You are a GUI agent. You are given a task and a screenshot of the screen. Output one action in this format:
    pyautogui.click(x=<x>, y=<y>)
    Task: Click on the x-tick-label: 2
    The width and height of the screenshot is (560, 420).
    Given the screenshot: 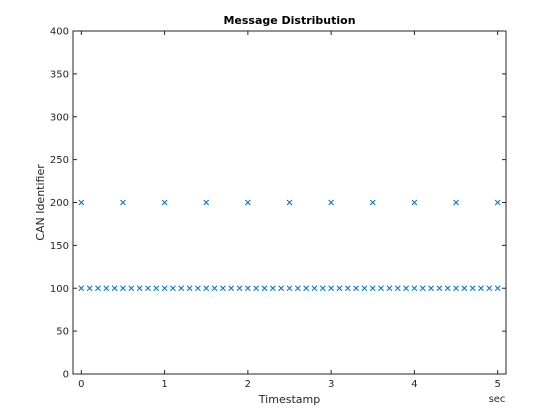 What is the action you would take?
    pyautogui.click(x=248, y=384)
    